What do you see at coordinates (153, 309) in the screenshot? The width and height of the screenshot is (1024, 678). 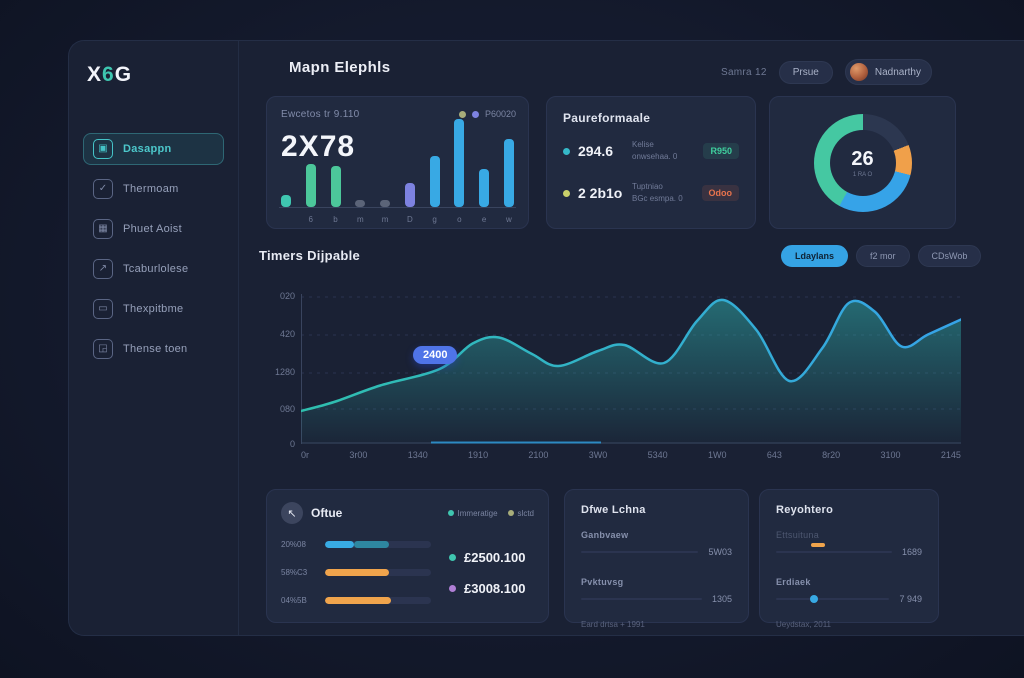 I see `sidebar-item: ▭ Thexpitbme` at bounding box center [153, 309].